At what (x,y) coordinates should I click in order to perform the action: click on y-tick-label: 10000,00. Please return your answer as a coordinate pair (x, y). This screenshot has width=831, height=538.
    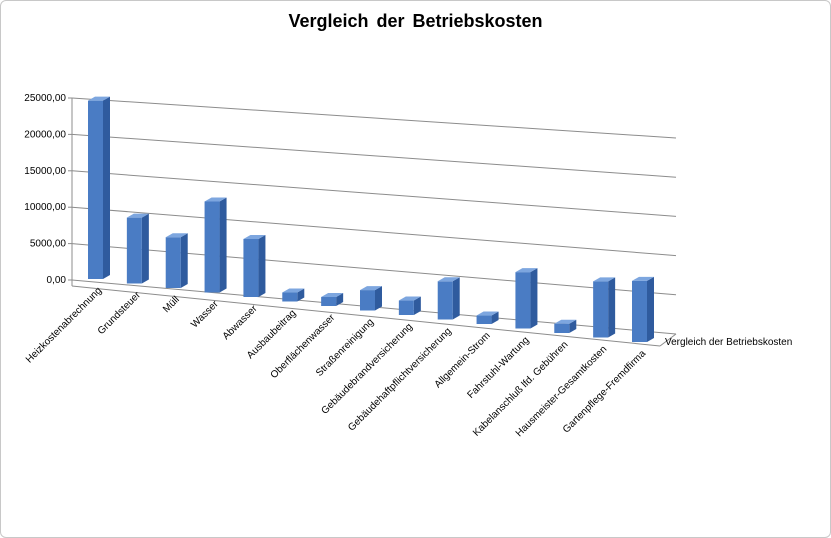
    Looking at the image, I should click on (45, 207).